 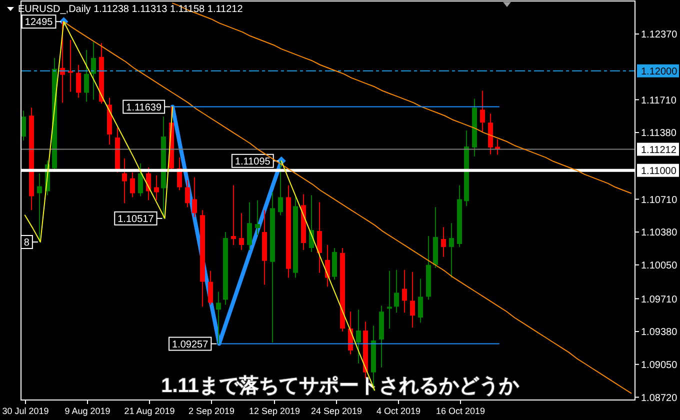 What do you see at coordinates (190, 344) in the screenshot?
I see `annotation: 1.09257` at bounding box center [190, 344].